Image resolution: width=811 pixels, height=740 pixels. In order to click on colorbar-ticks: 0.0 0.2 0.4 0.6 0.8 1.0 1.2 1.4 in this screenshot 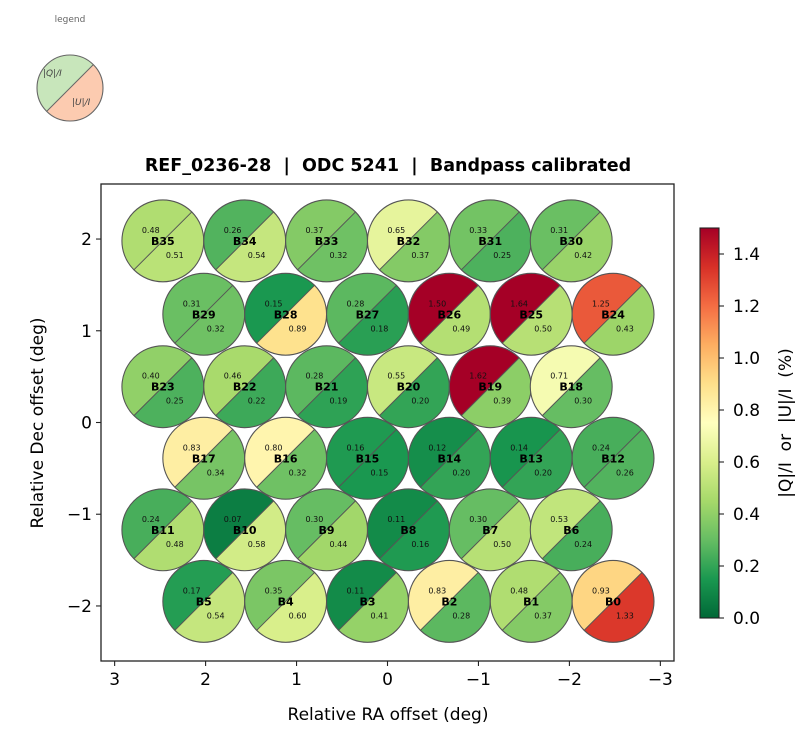, I will do `click(739, 437)`.